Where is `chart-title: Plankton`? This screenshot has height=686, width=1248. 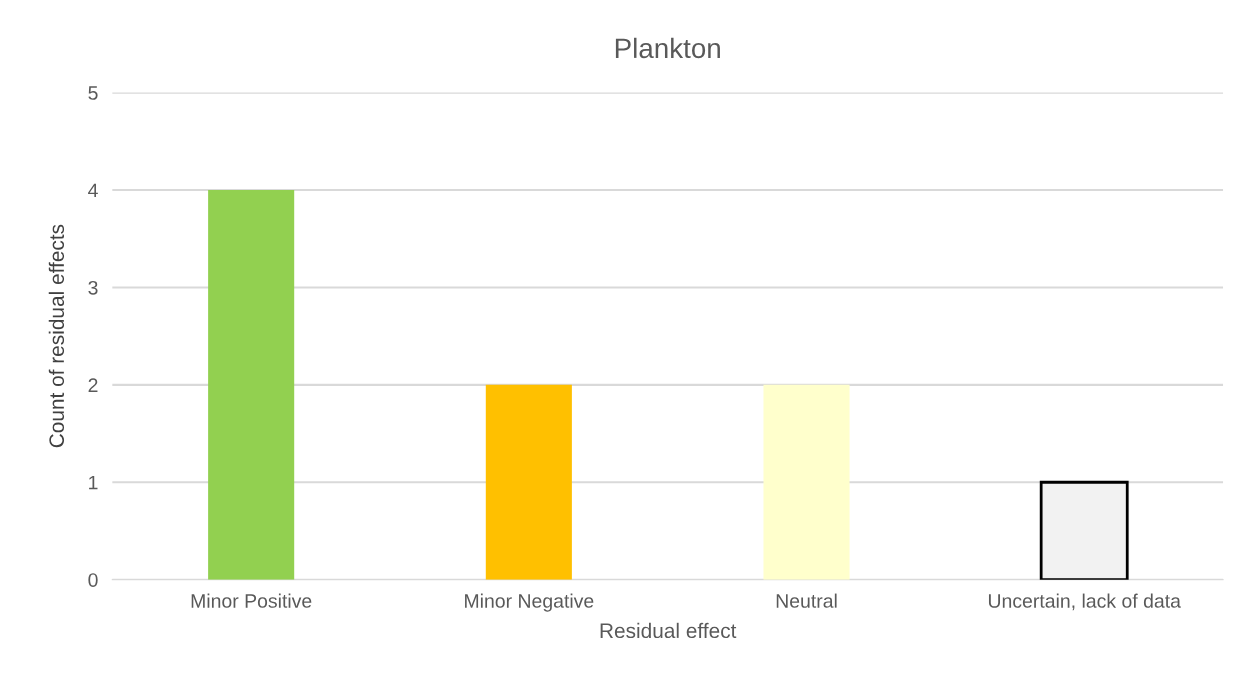 chart-title: Plankton is located at coordinates (667, 48).